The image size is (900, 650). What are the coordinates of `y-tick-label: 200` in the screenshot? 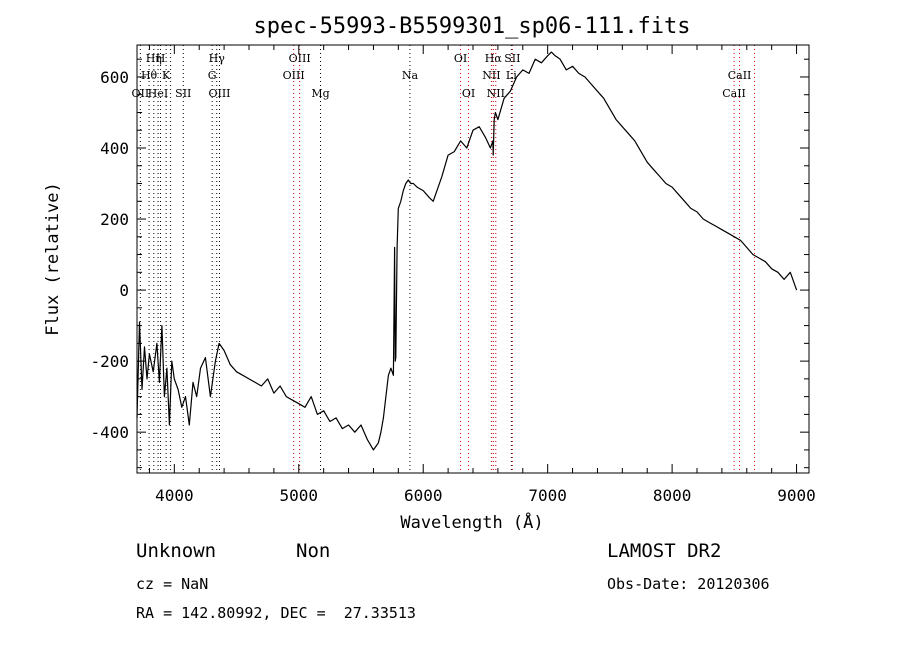 It's located at (114, 219).